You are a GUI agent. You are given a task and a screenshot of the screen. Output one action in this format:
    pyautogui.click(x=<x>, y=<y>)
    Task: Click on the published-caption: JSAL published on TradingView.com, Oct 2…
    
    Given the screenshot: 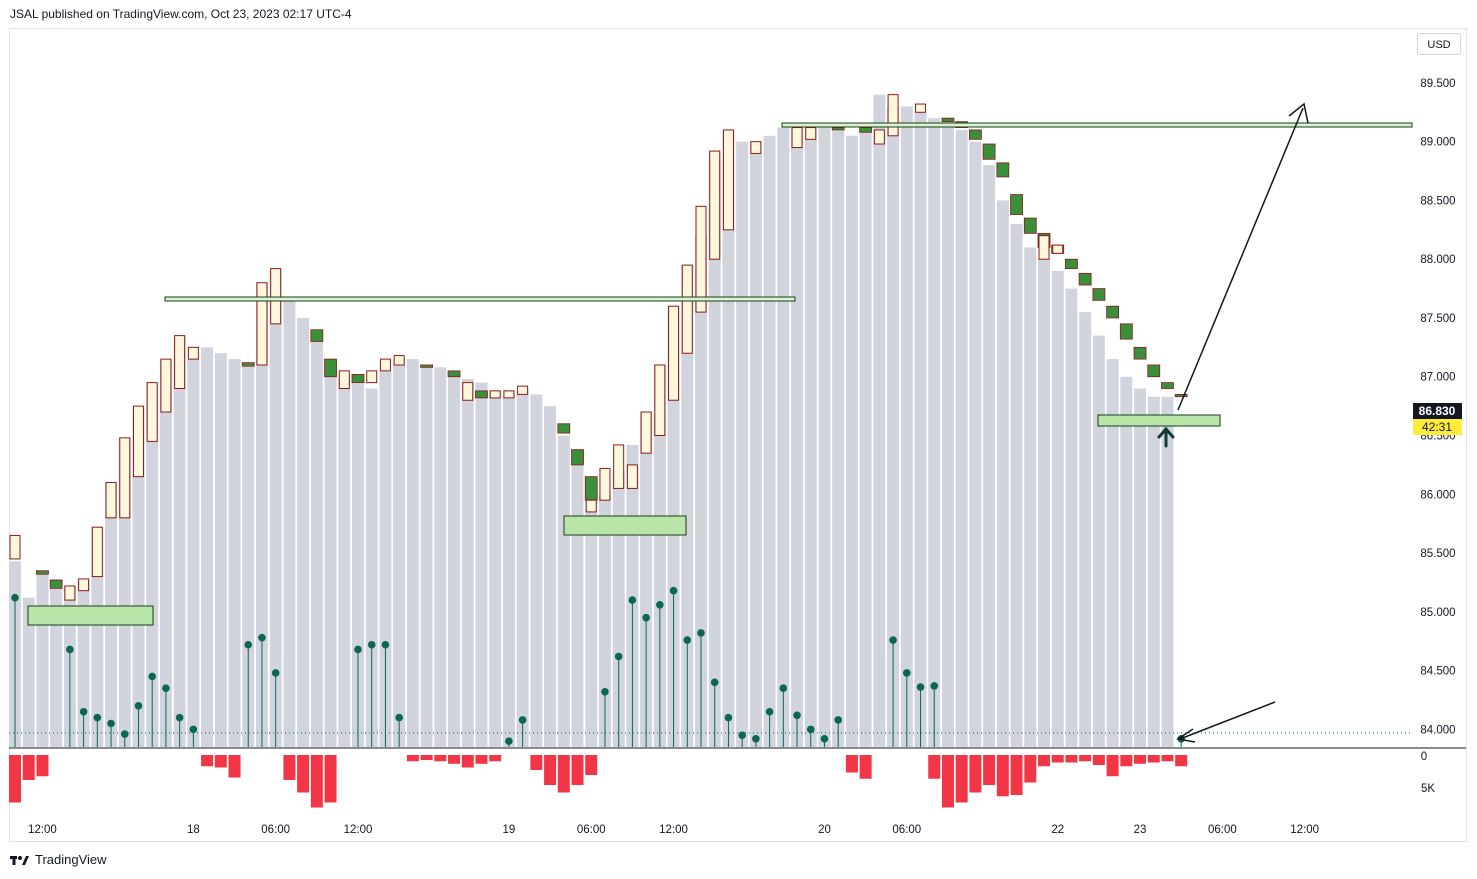 What is the action you would take?
    pyautogui.click(x=181, y=14)
    